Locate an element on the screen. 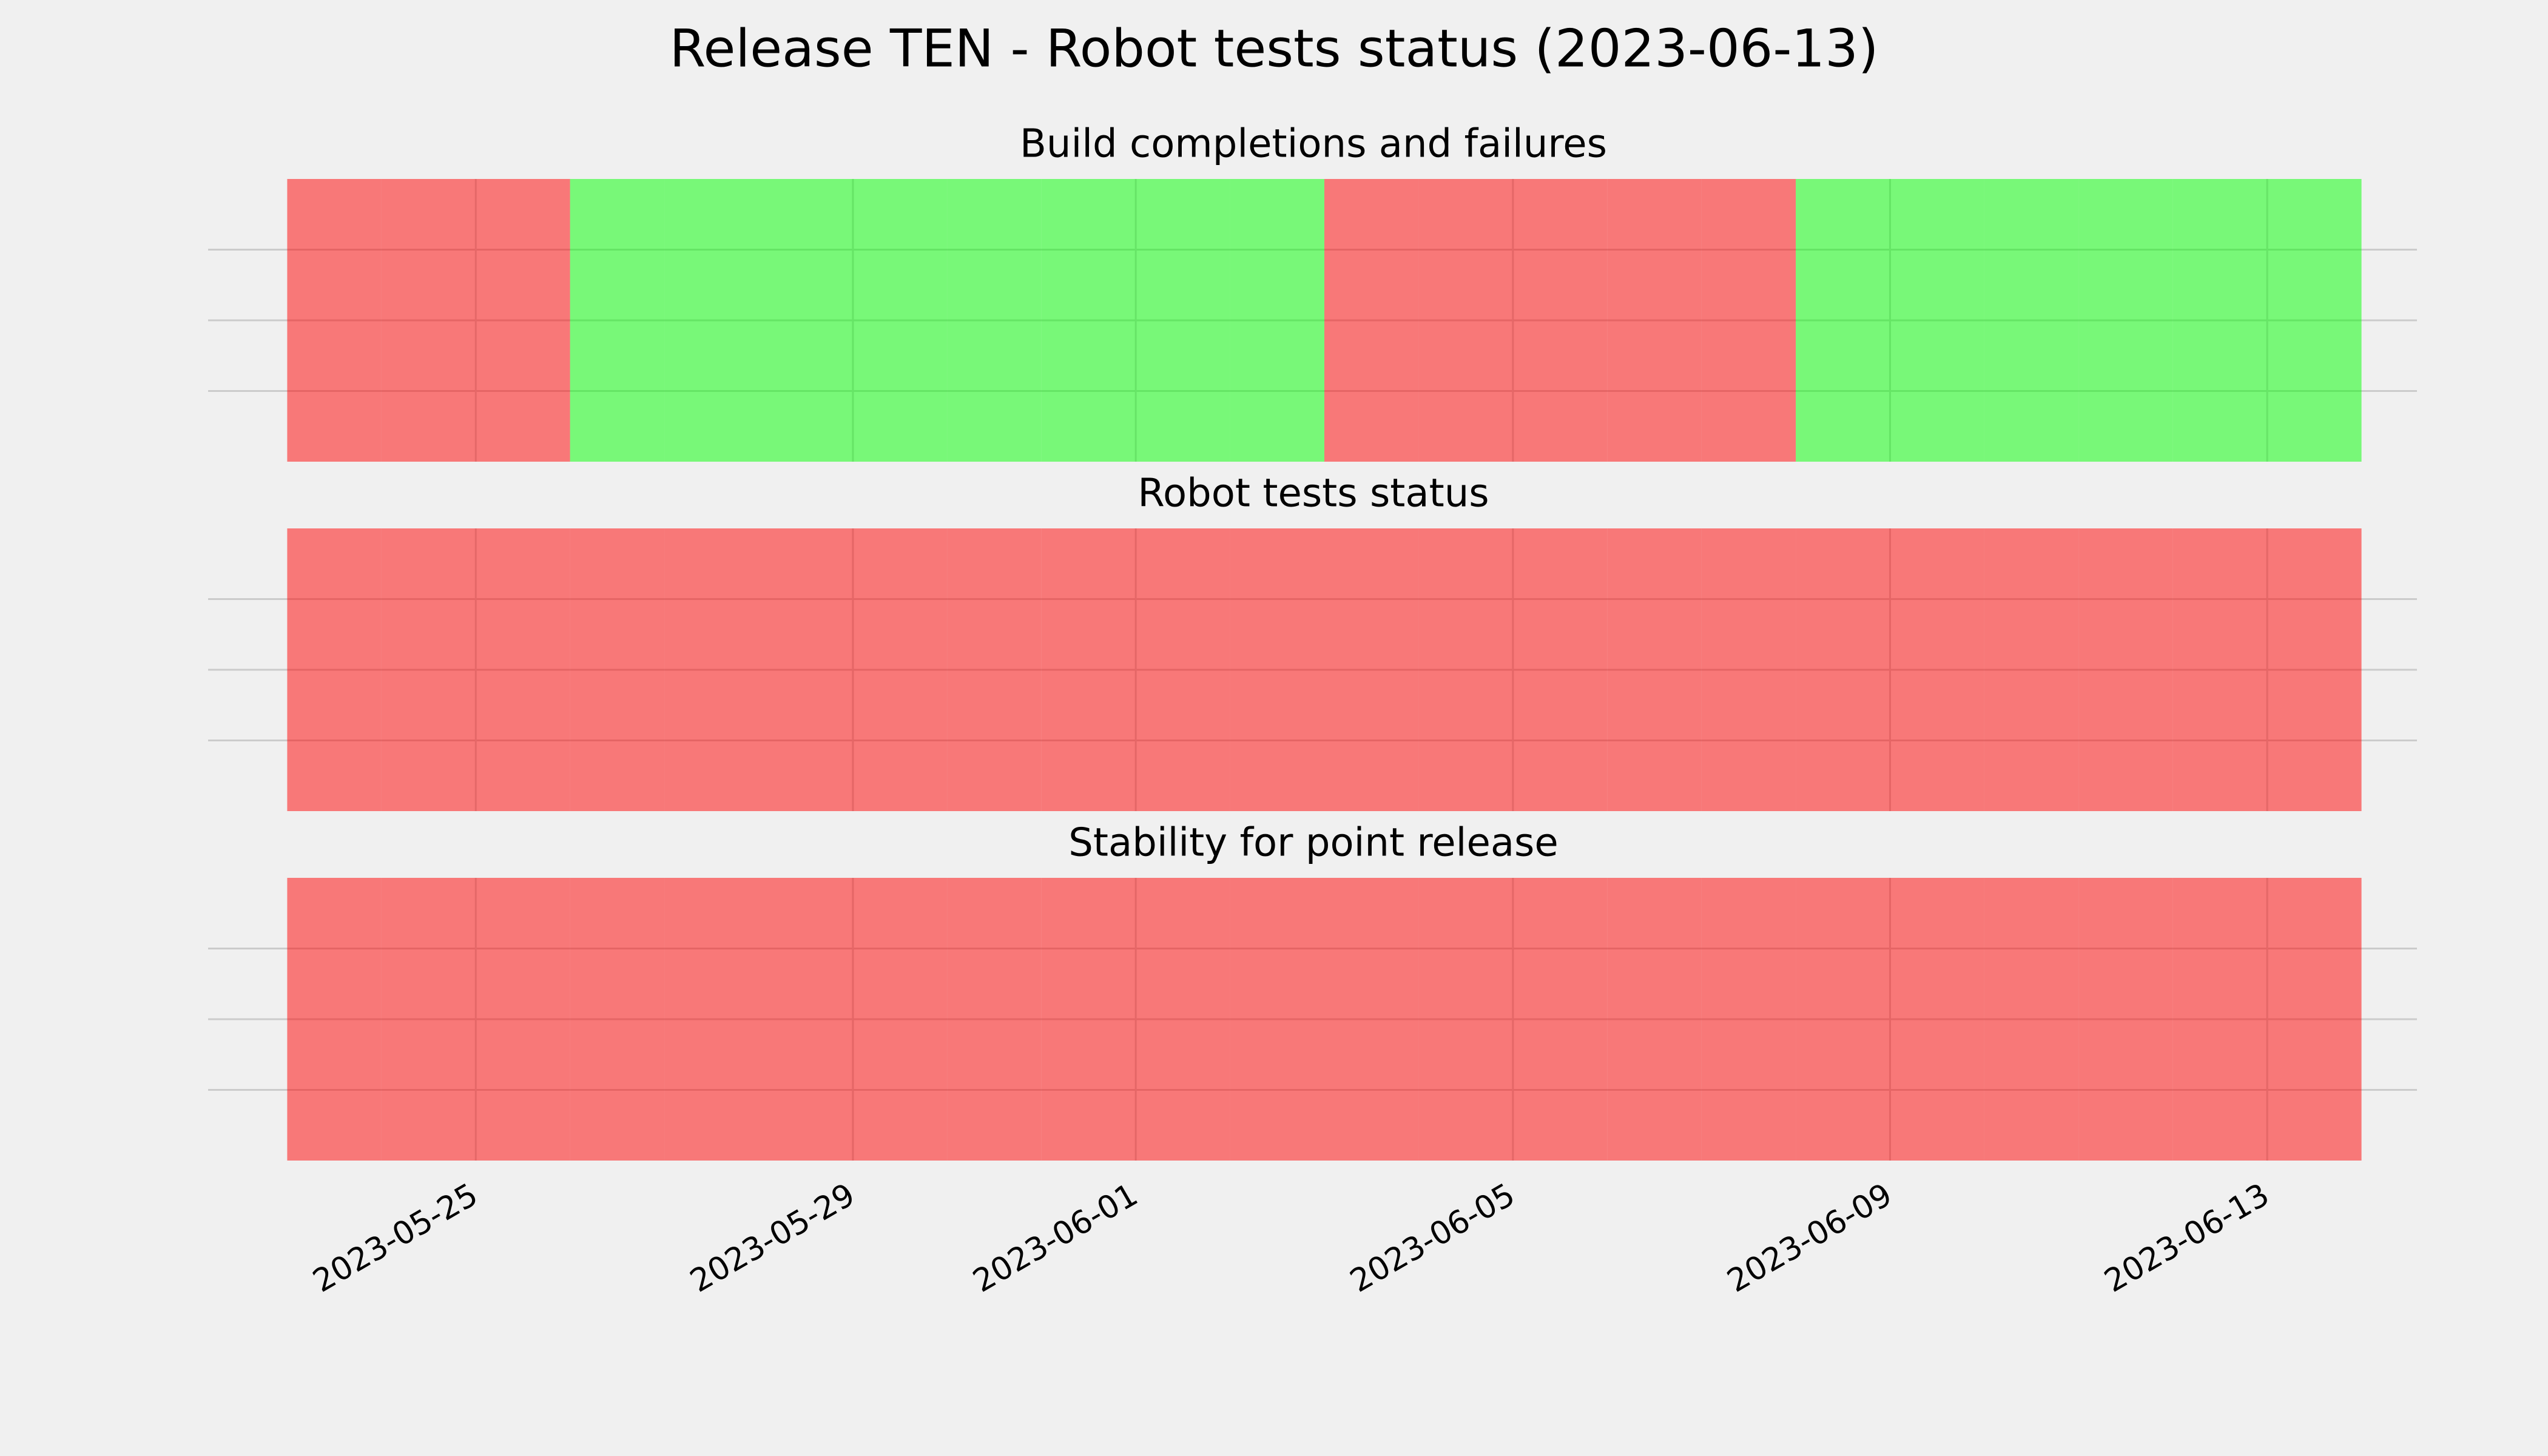 Image resolution: width=2548 pixels, height=1456 pixels. subplot-title: Build completions and failures is located at coordinates (1313, 144).